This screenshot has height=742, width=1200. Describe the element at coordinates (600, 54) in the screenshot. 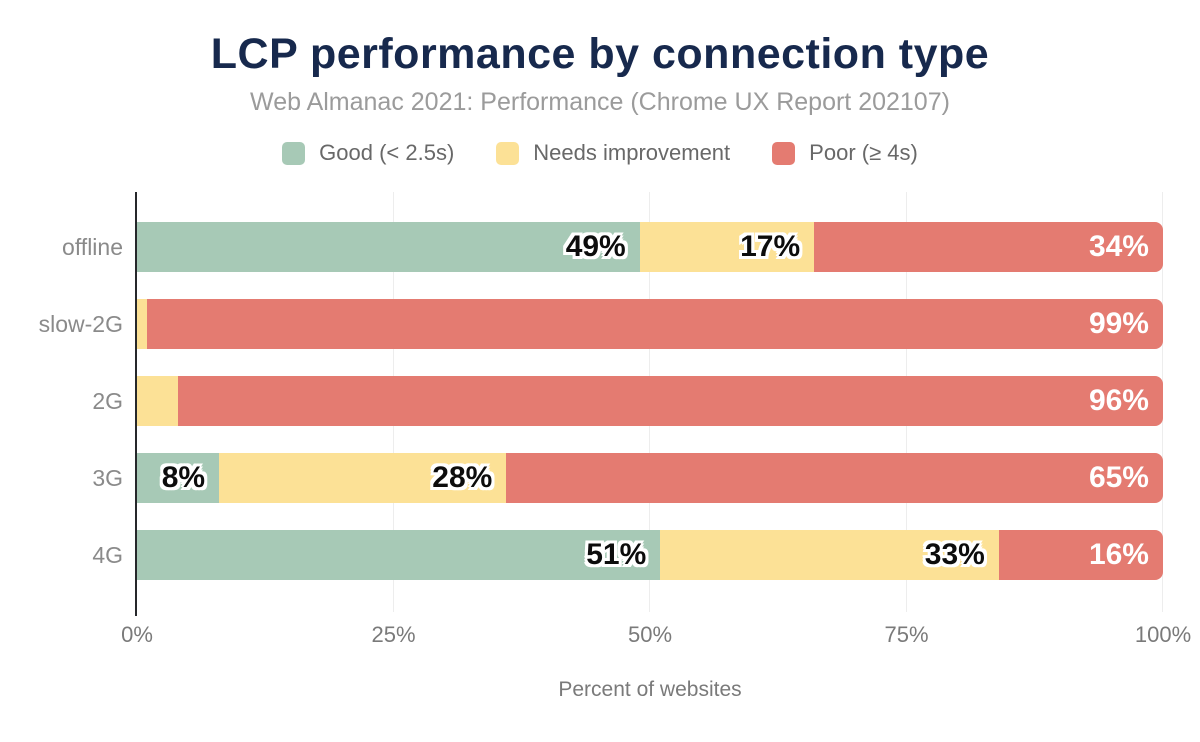

I see `chart-title: LCP performance by connection type` at that location.